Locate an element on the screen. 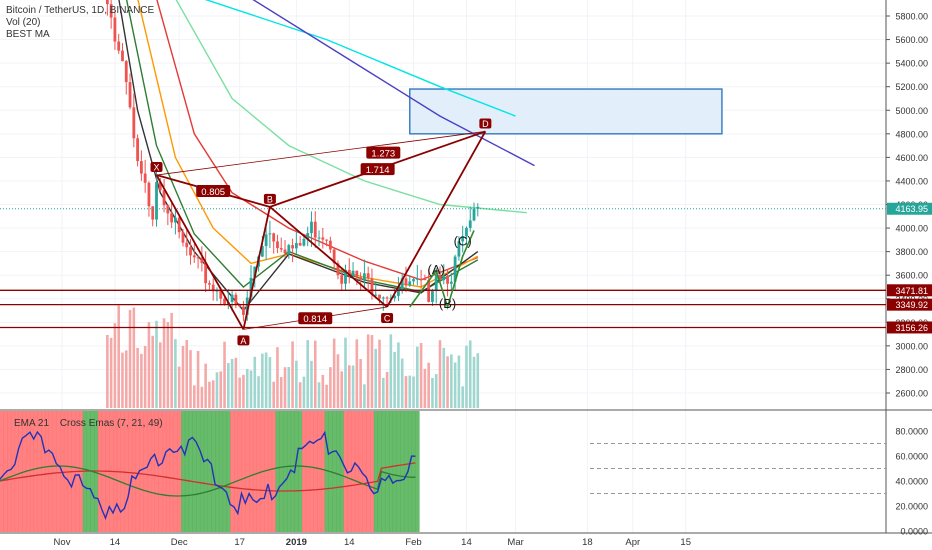 The image size is (932, 550). ratio-label: 1.714 is located at coordinates (378, 170).